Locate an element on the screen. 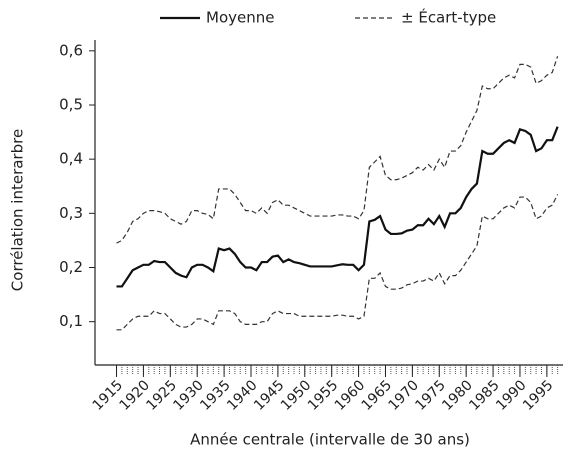 The image size is (573, 453). x-tick-label: 1925 is located at coordinates (161, 395).